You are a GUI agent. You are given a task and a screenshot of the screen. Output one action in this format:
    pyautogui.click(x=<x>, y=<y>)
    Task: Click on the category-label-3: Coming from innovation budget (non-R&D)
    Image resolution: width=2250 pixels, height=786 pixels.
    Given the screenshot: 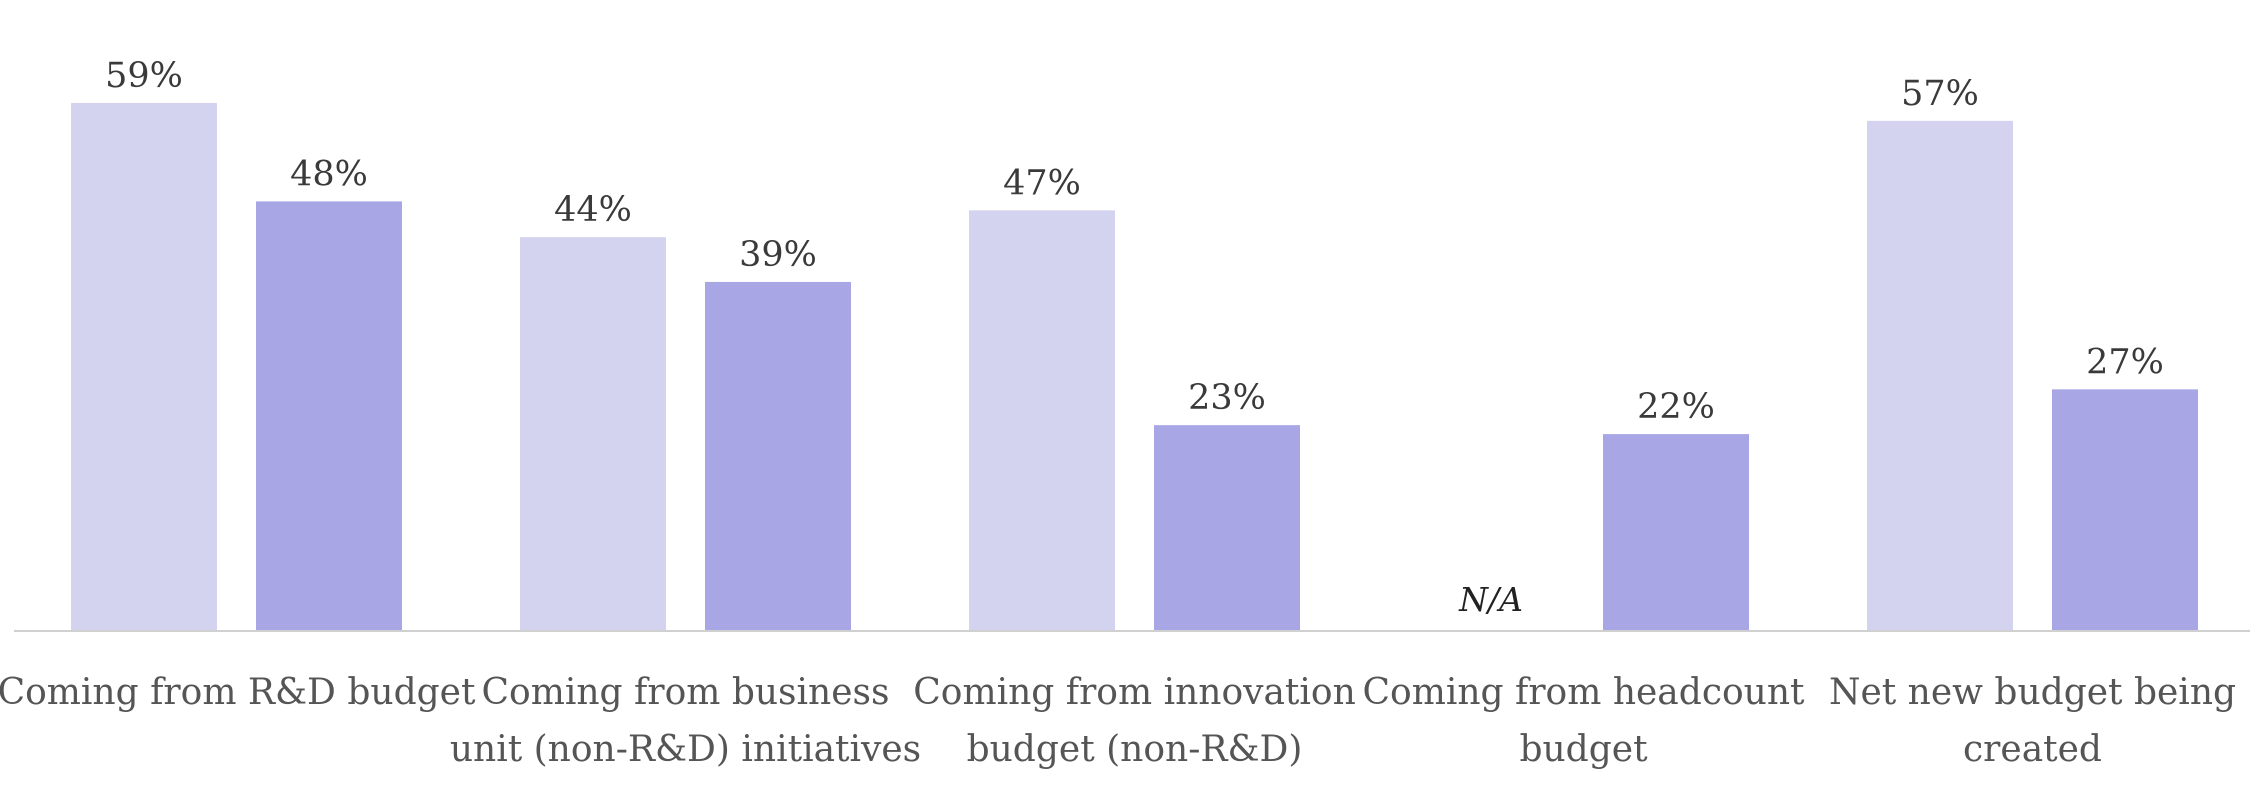 What is the action you would take?
    pyautogui.click(x=1134, y=721)
    